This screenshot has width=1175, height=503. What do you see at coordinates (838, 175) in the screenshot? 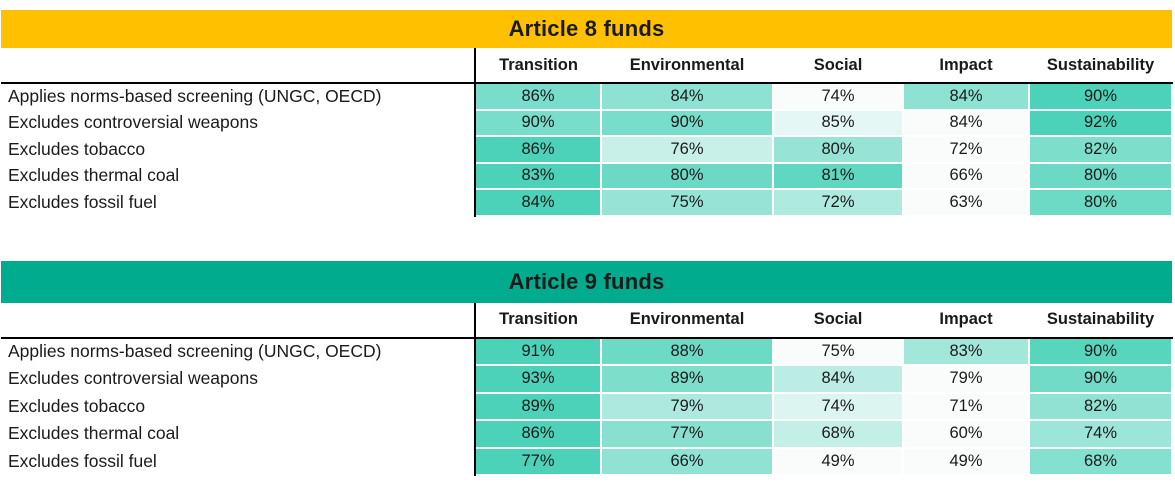
I see `heat-cell: 81%` at bounding box center [838, 175].